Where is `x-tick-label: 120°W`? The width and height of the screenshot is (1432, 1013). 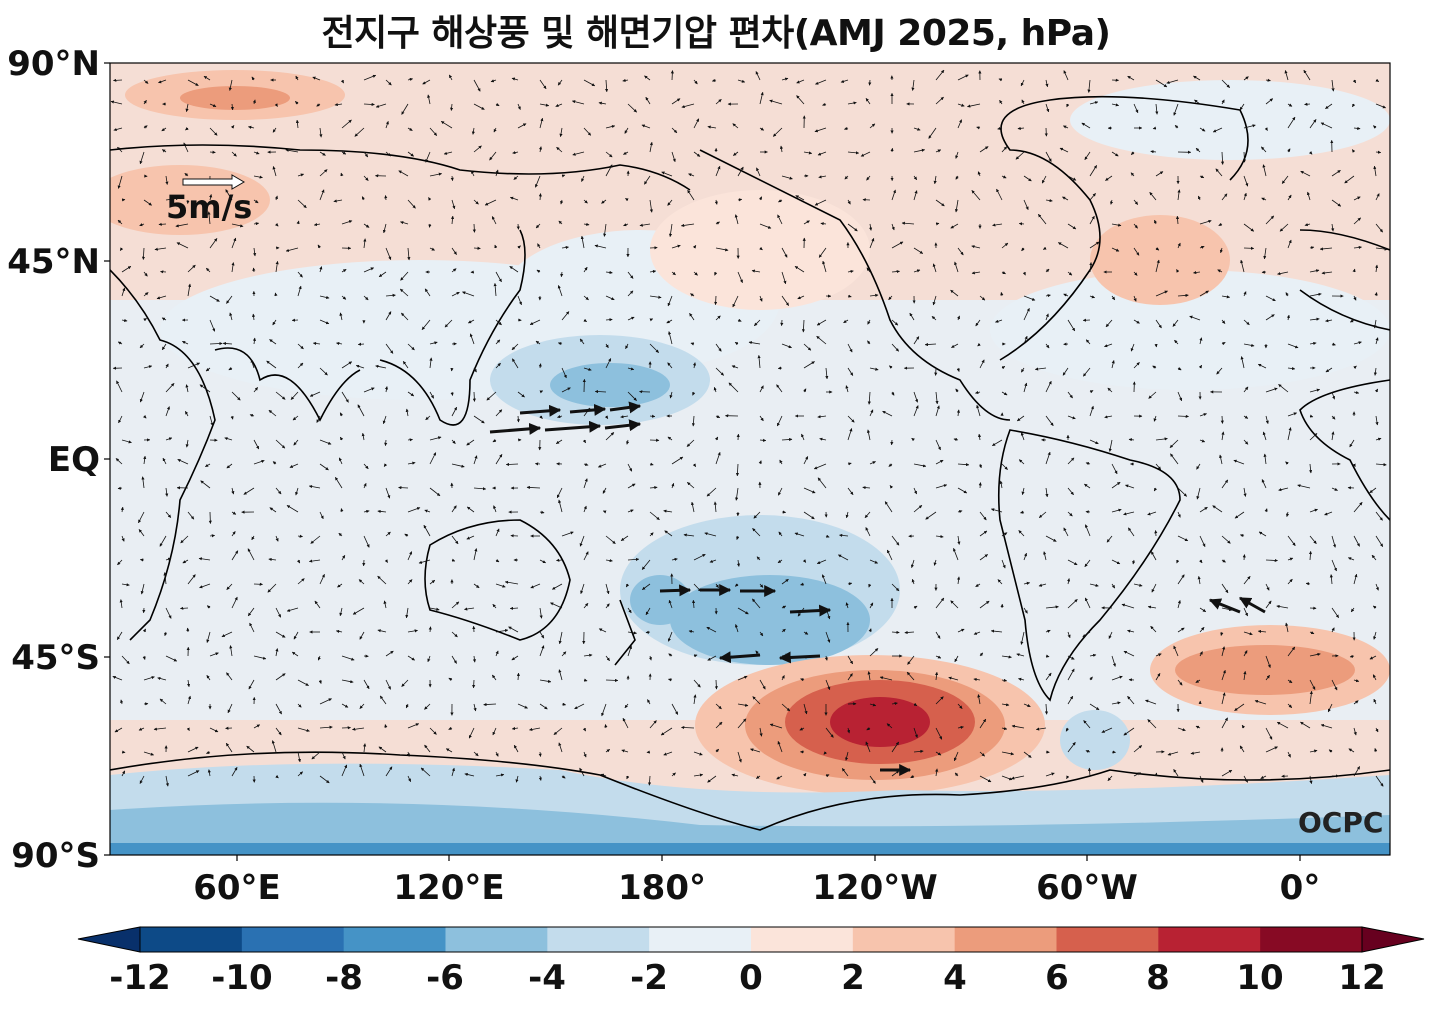
x-tick-label: 120°W is located at coordinates (875, 888).